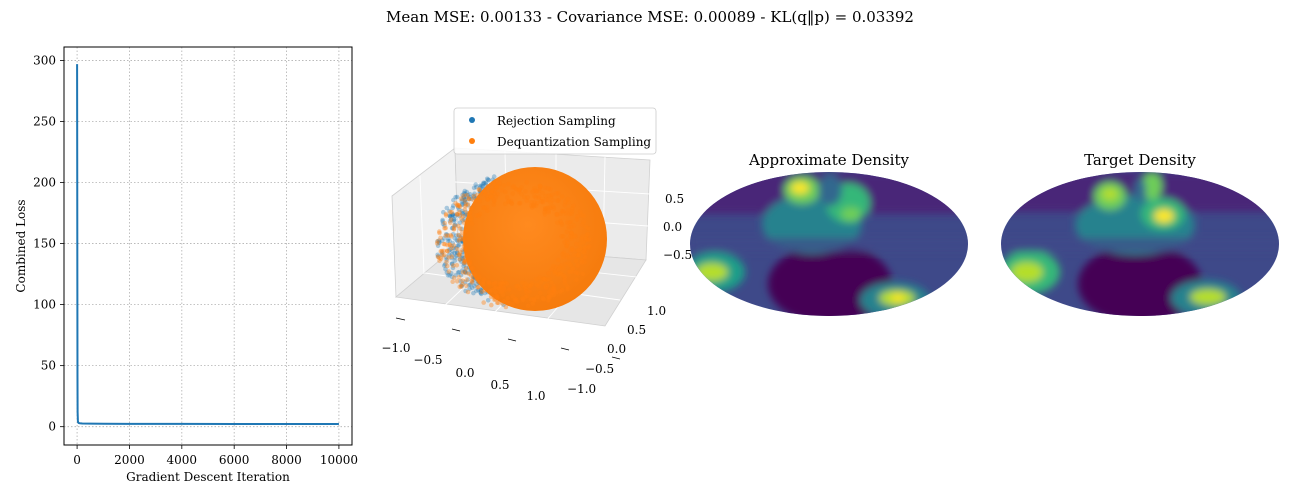 The width and height of the screenshot is (1300, 500). Describe the element at coordinates (1140, 233) in the screenshot. I see `target-density-map: Target Density` at that location.